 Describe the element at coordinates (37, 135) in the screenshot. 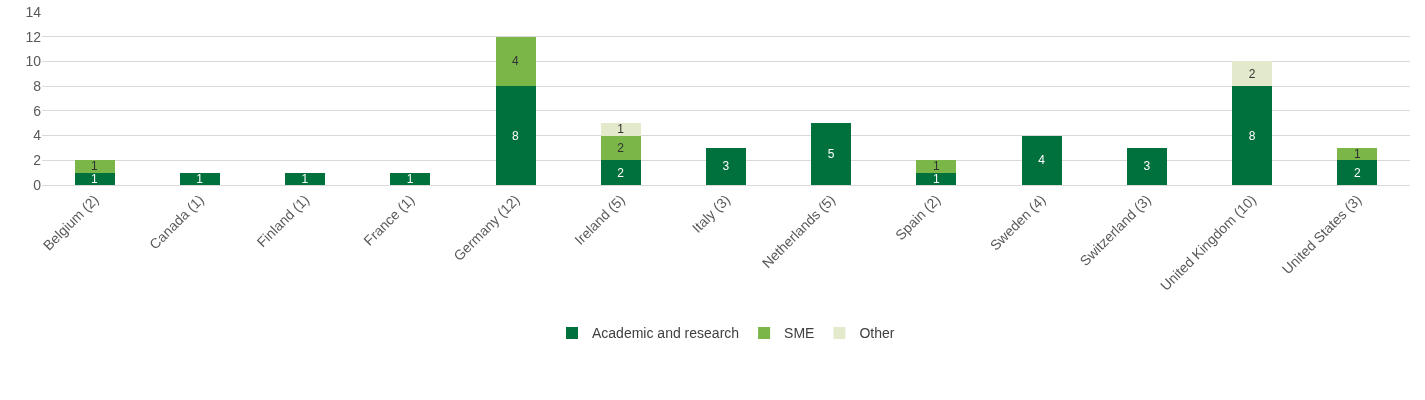

I see `y-tick-label: 4` at that location.